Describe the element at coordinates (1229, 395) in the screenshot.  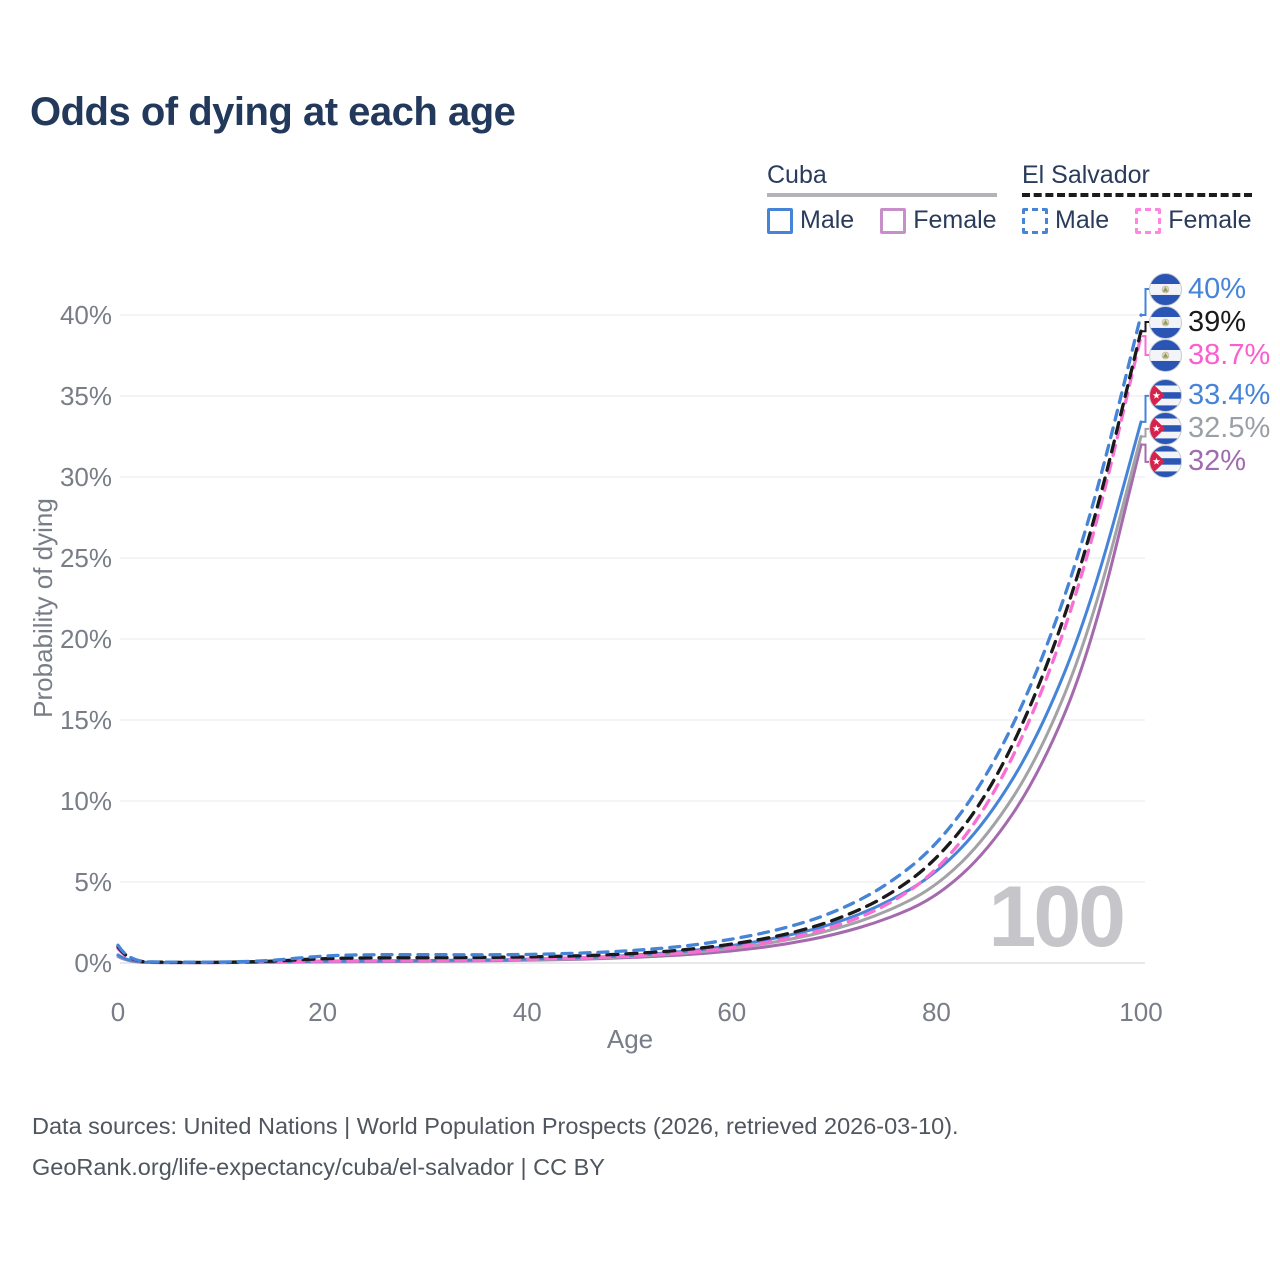
I see `end-label-value: 33.4%` at that location.